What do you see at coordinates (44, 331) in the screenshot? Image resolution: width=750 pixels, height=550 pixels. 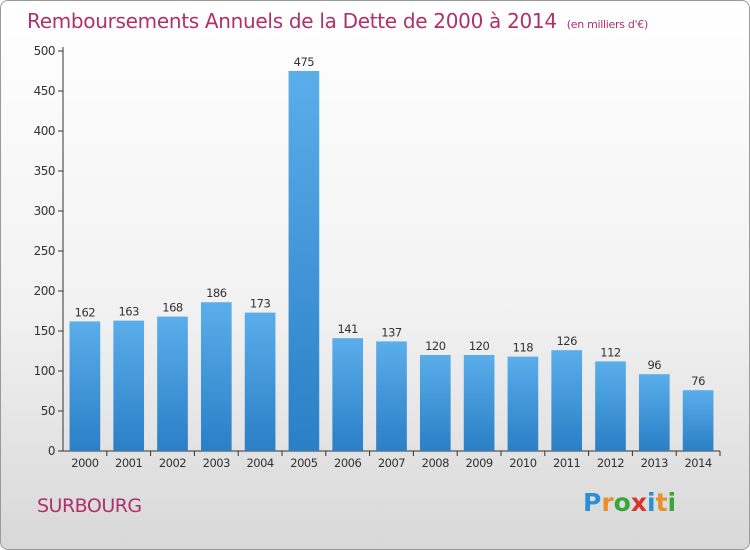 I see `y-tick-label: 150` at bounding box center [44, 331].